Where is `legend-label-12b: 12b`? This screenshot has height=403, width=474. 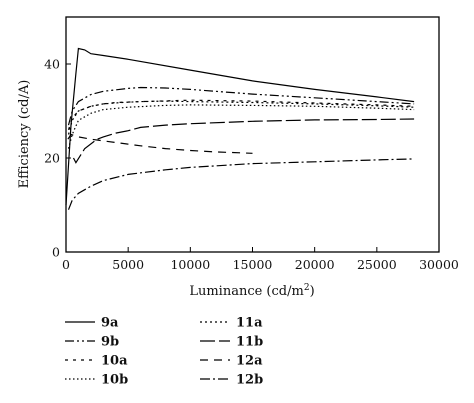
legend-label-12b: 12b is located at coordinates (249, 380).